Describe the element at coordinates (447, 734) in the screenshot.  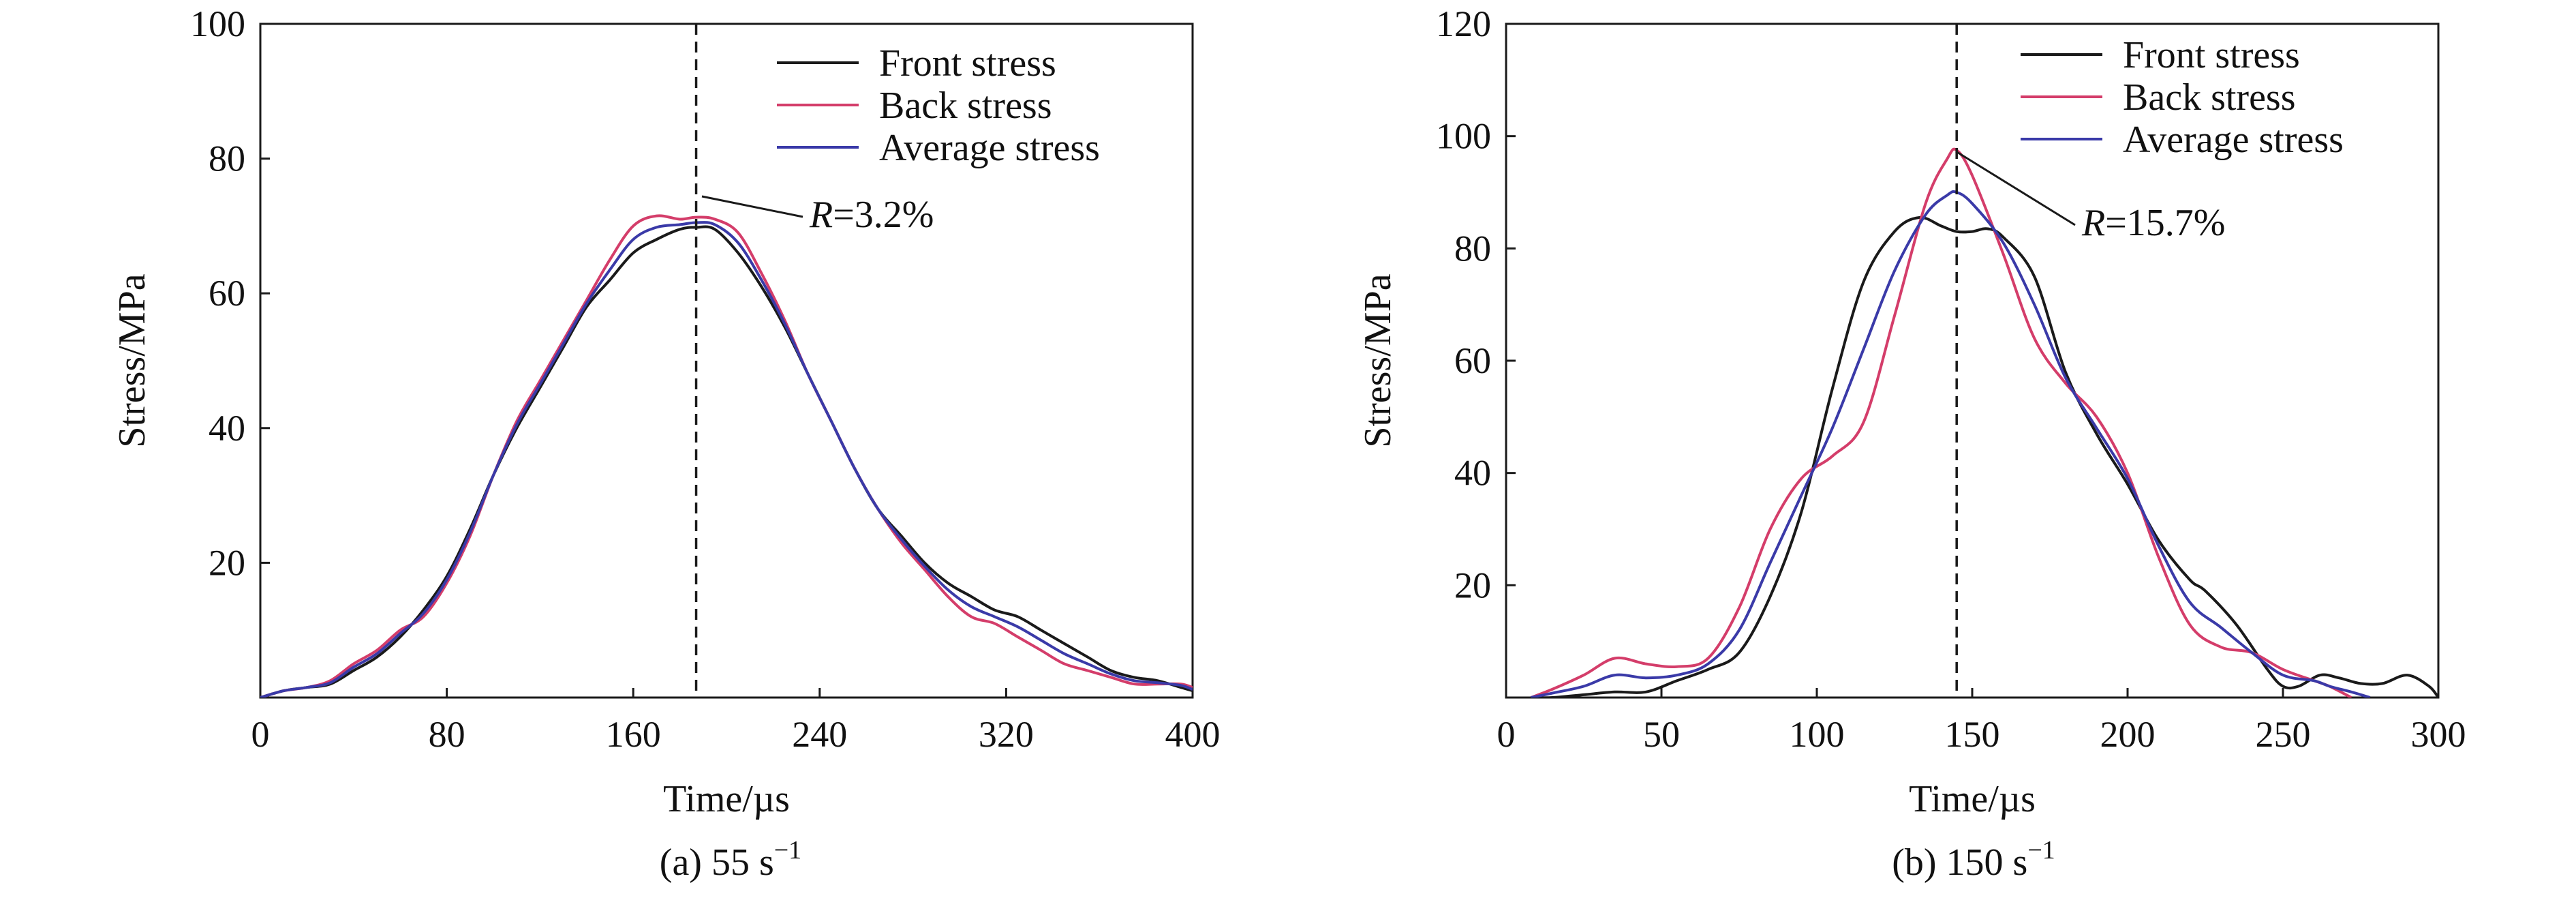
I see `x-tick-label: 80` at that location.